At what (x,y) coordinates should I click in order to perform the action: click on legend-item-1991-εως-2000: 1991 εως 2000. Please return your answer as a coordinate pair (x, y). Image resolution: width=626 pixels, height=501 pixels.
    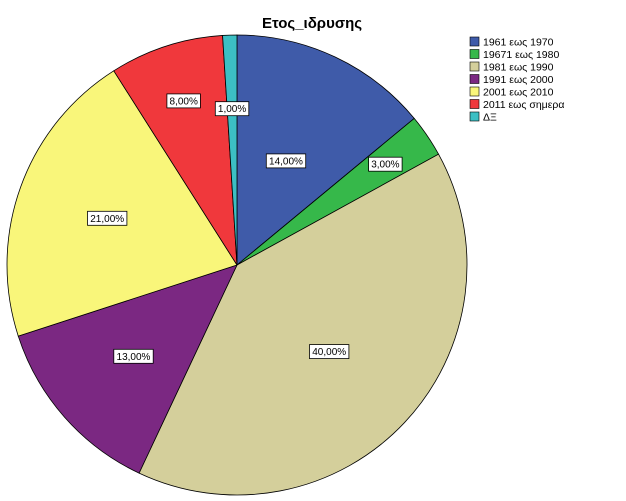
    Looking at the image, I should click on (511, 80).